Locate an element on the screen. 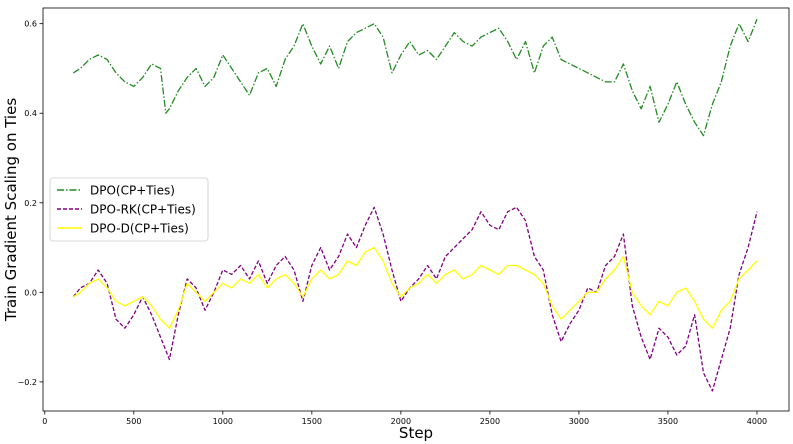 Image resolution: width=793 pixels, height=444 pixels. y-tick-label: 0.4 is located at coordinates (30, 113).